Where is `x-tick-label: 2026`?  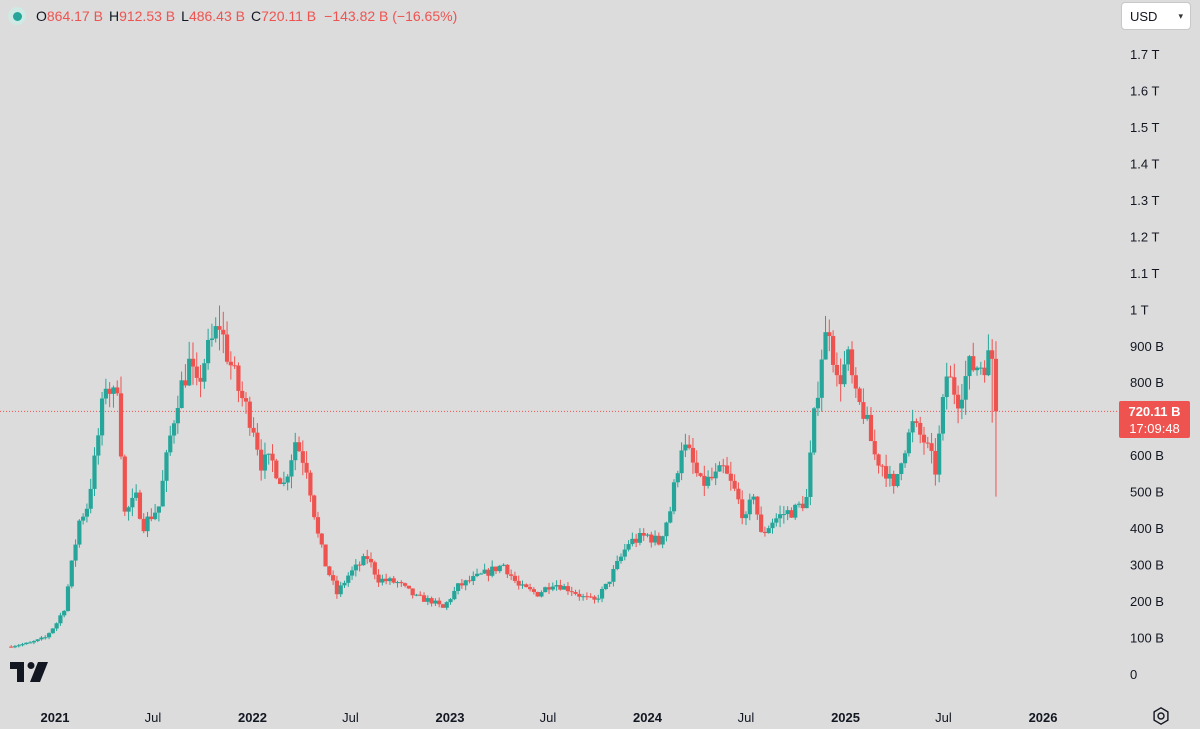 x-tick-label: 2026 is located at coordinates (1043, 717).